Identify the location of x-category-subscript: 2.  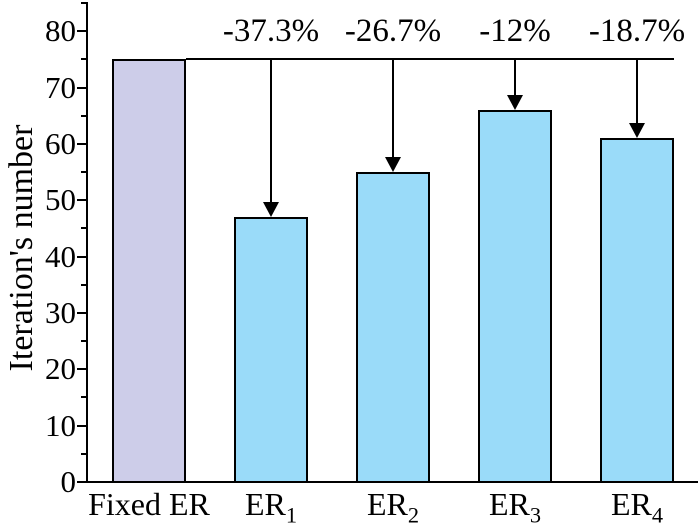
(413, 514).